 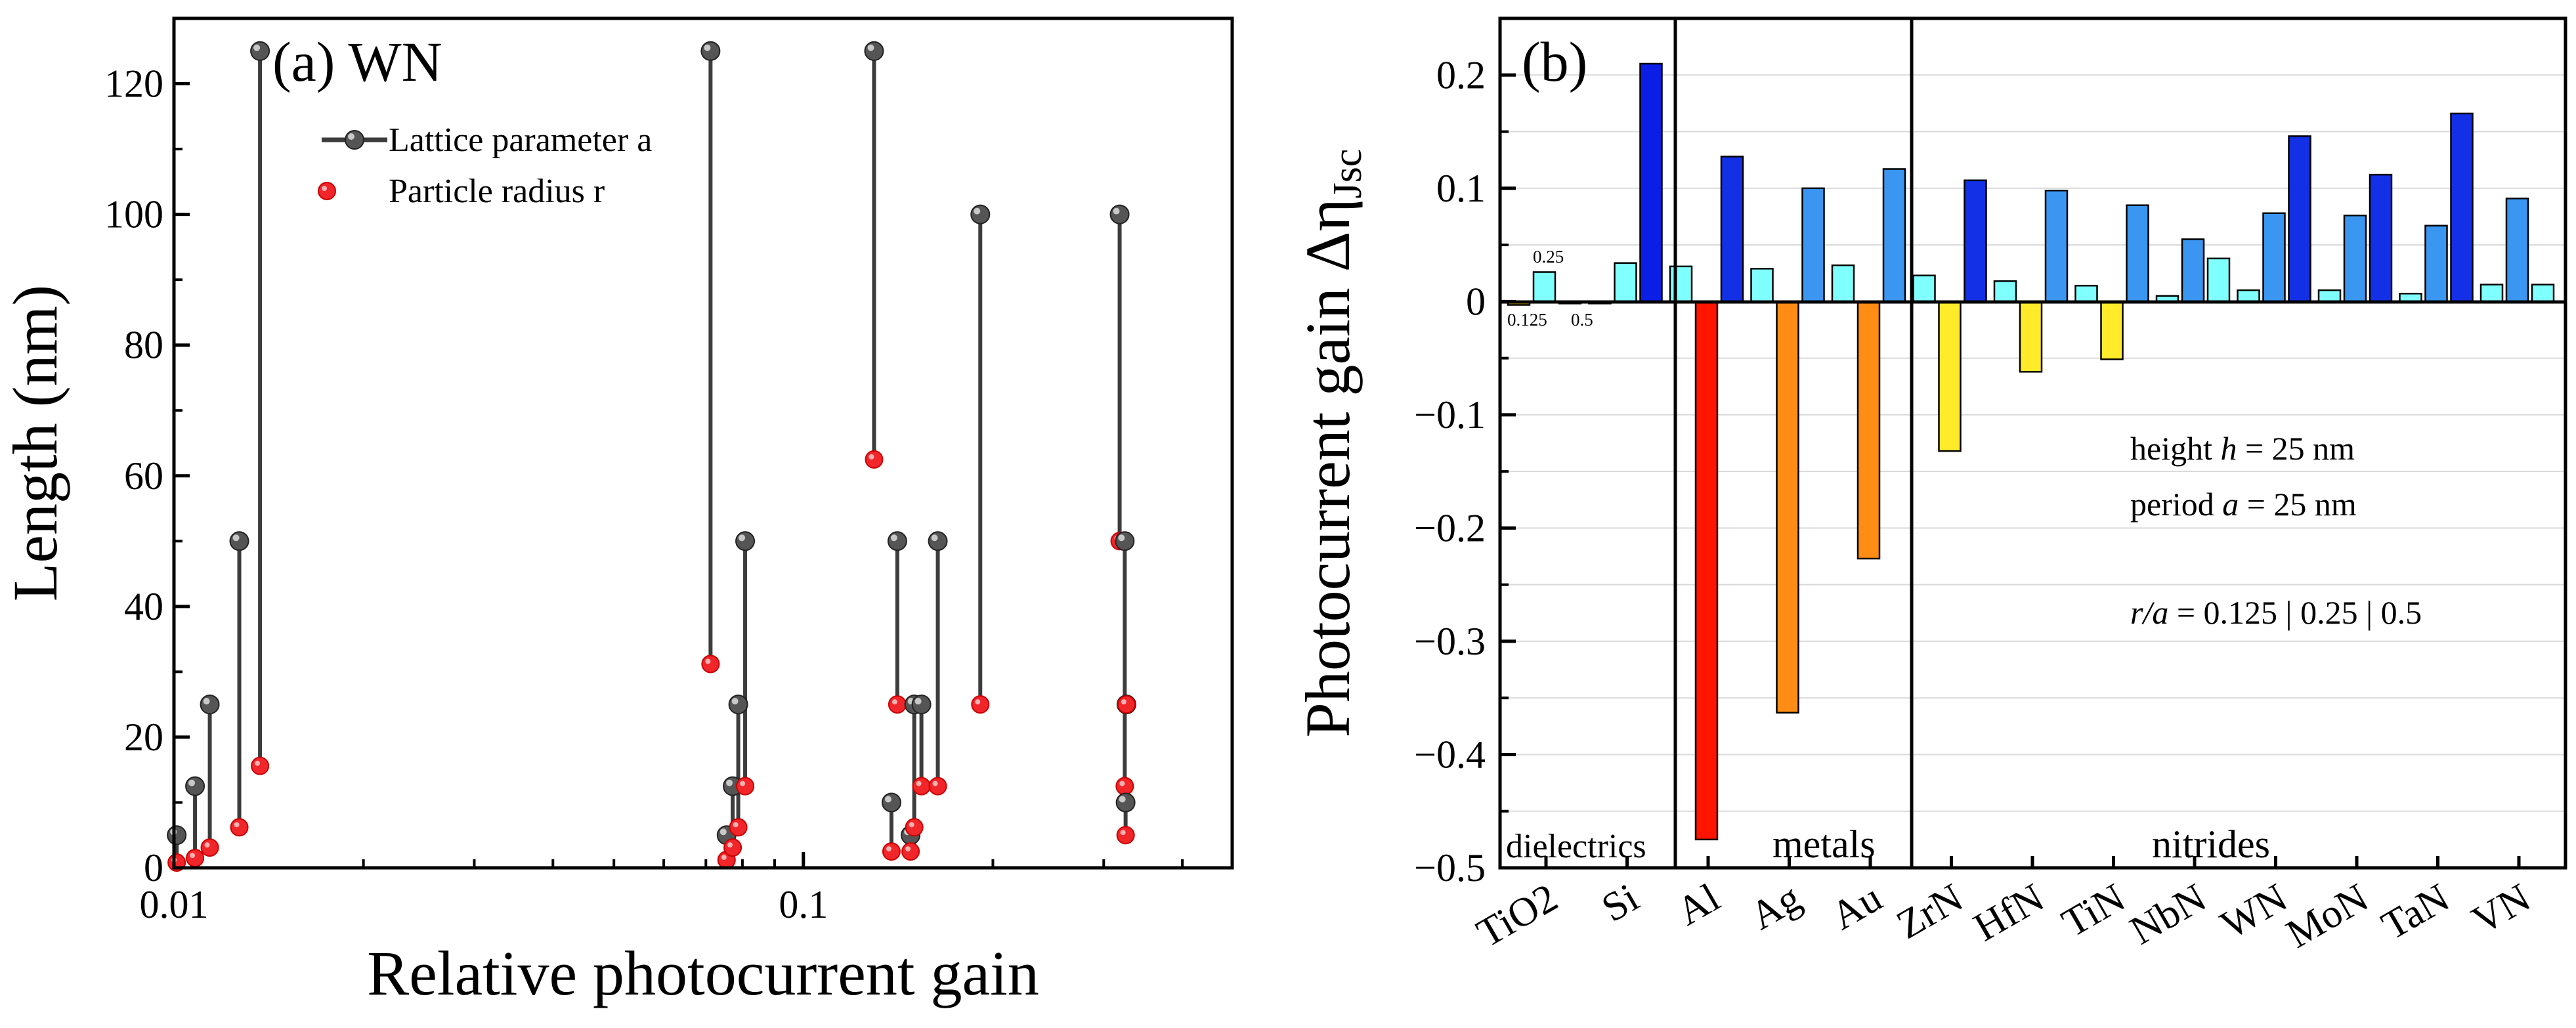 I want to click on legend-lattice-marker, so click(x=354, y=140).